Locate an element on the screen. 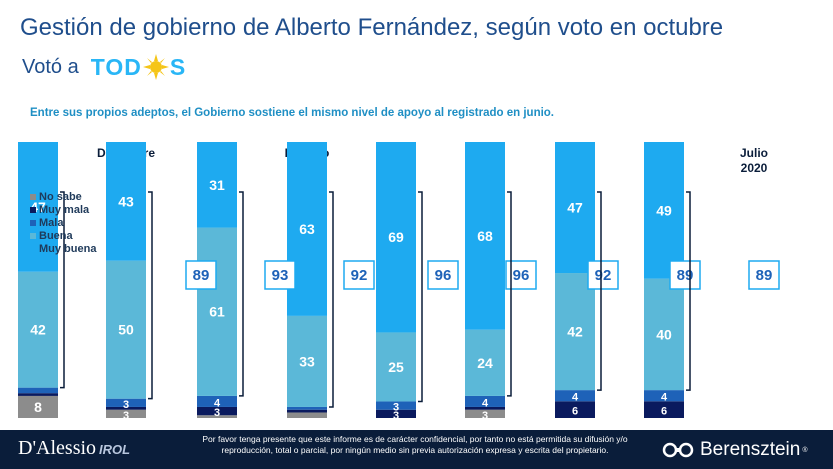  voto-row: Votó a TOD S is located at coordinates (104, 67).